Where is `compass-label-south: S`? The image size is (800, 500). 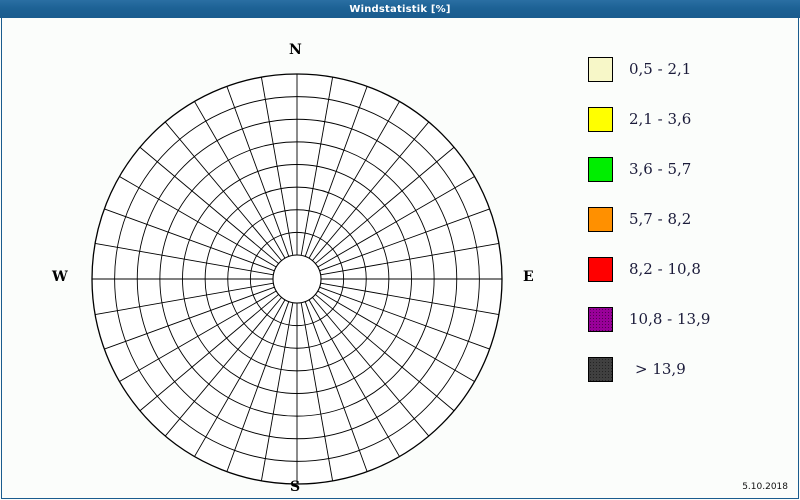
compass-label-south: S is located at coordinates (295, 487).